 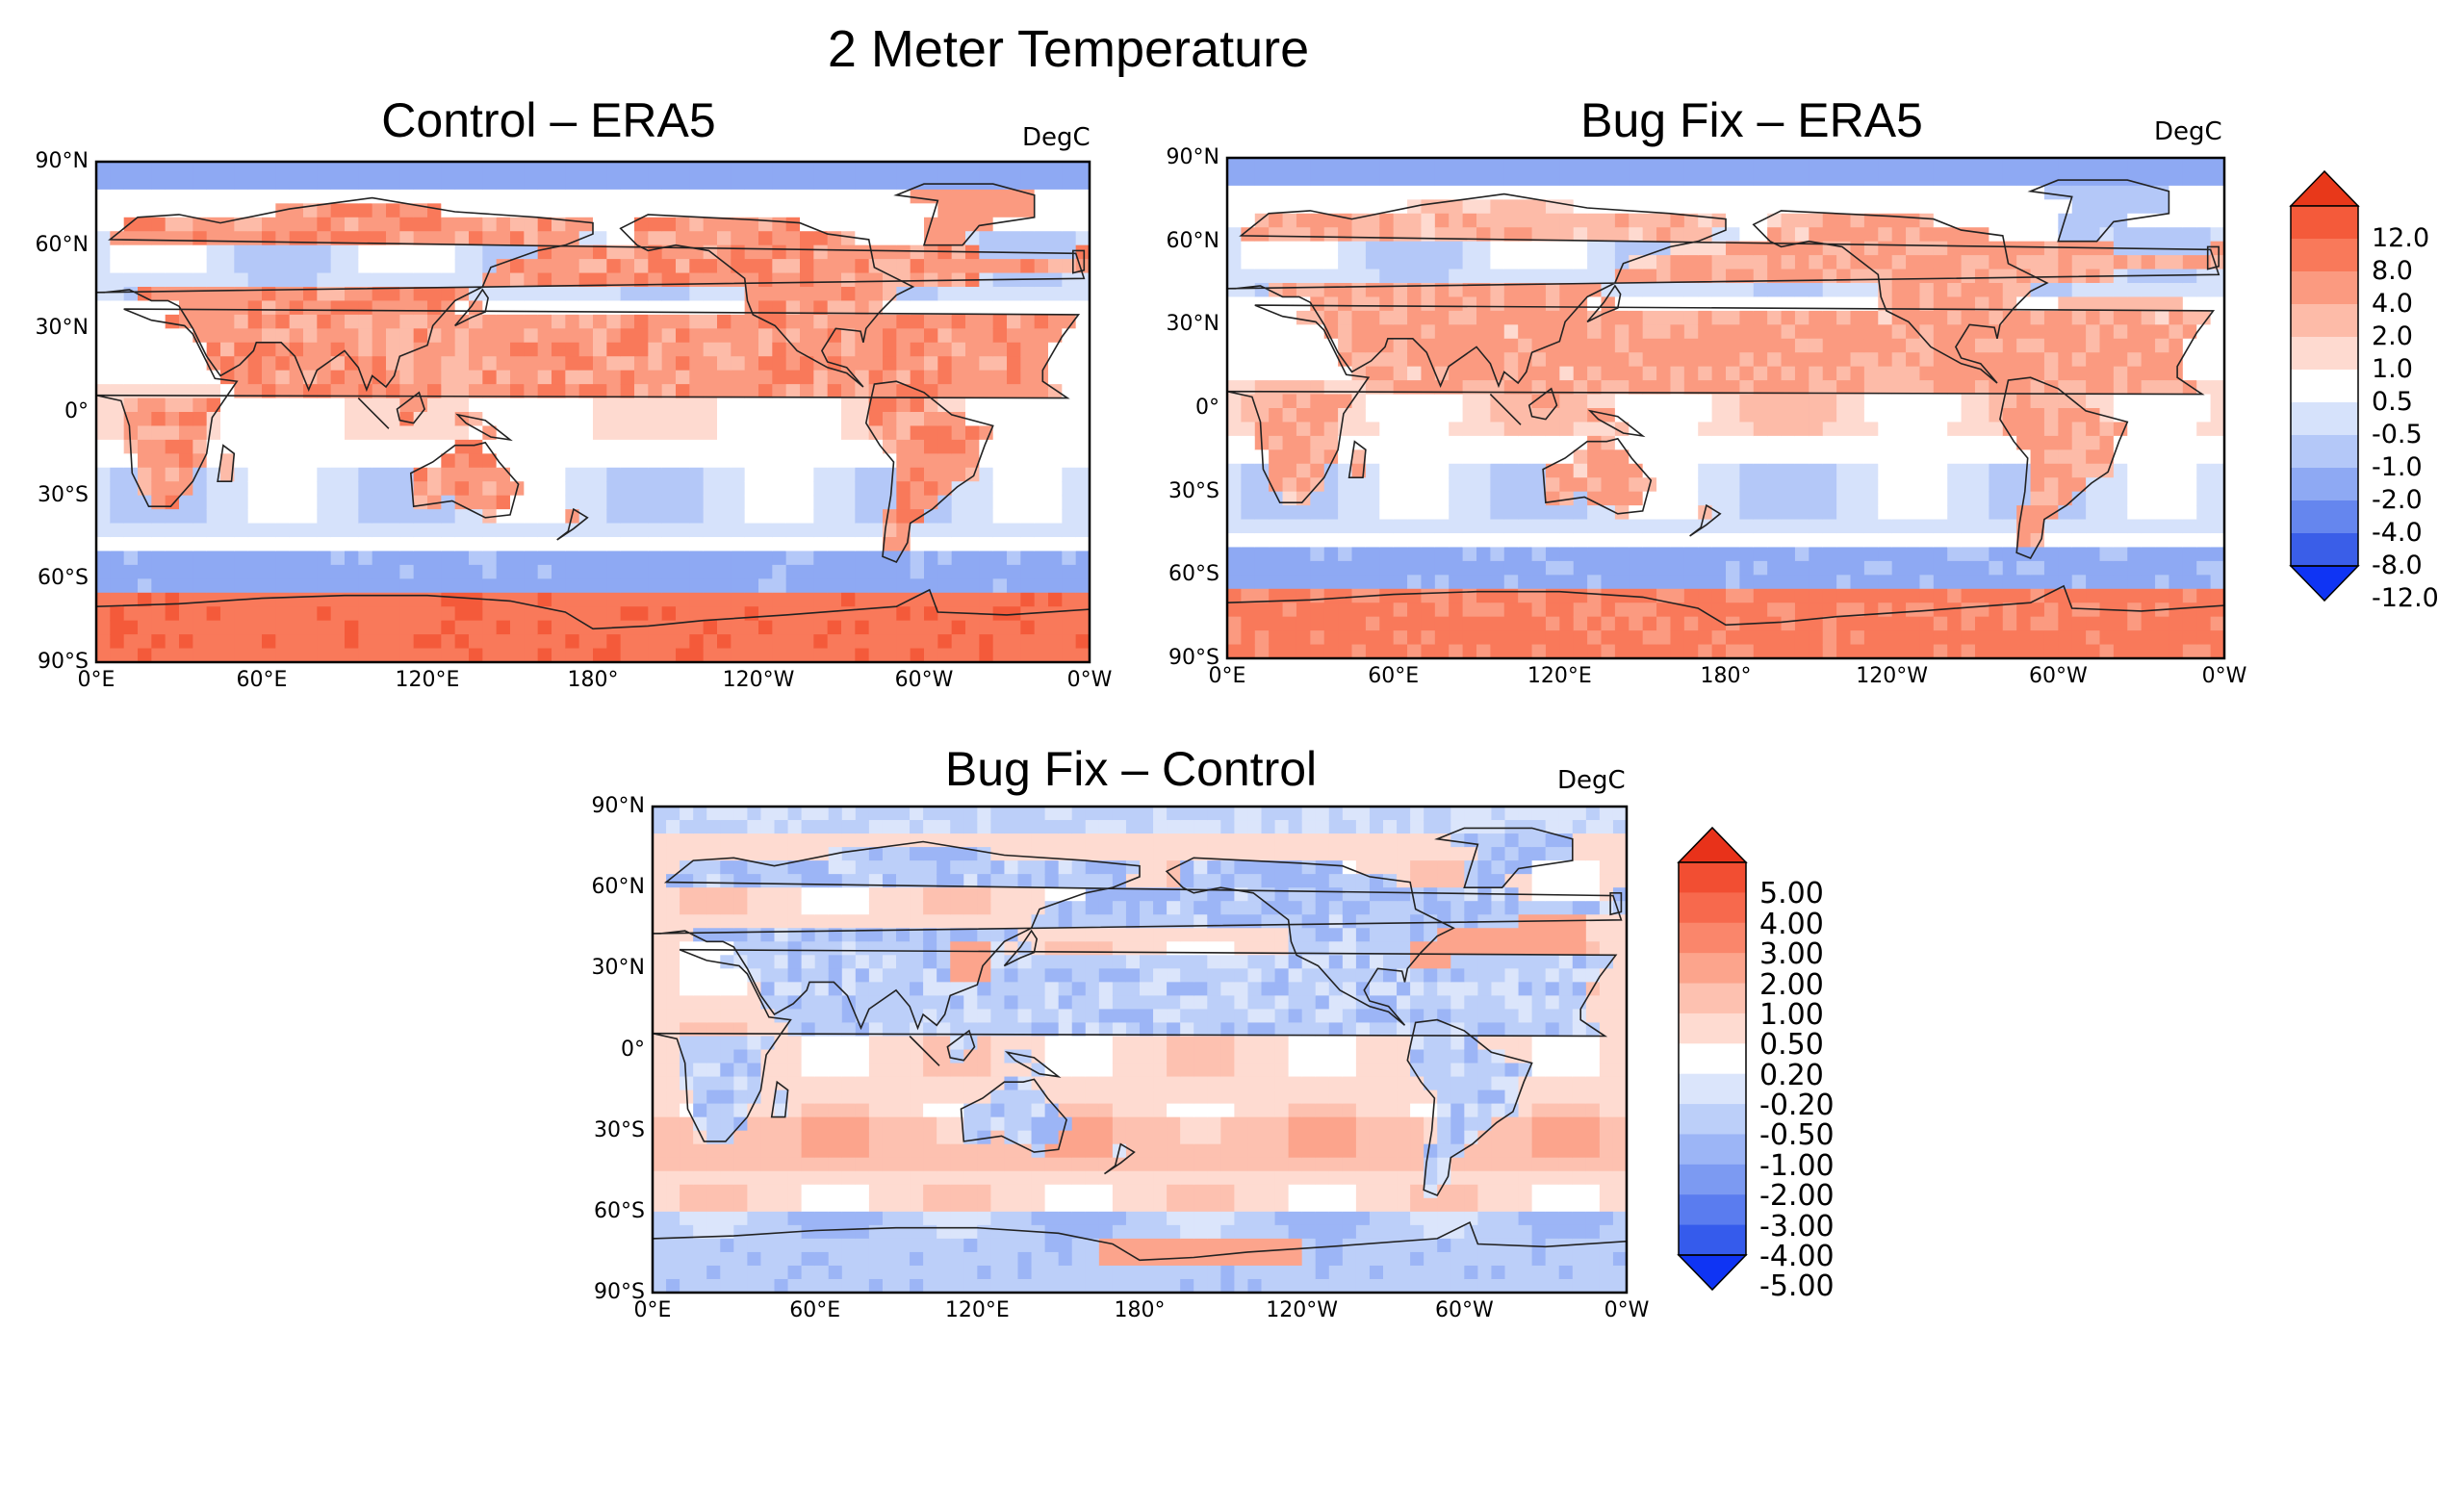 I want to click on colorbar-extend-max, so click(x=2324, y=188).